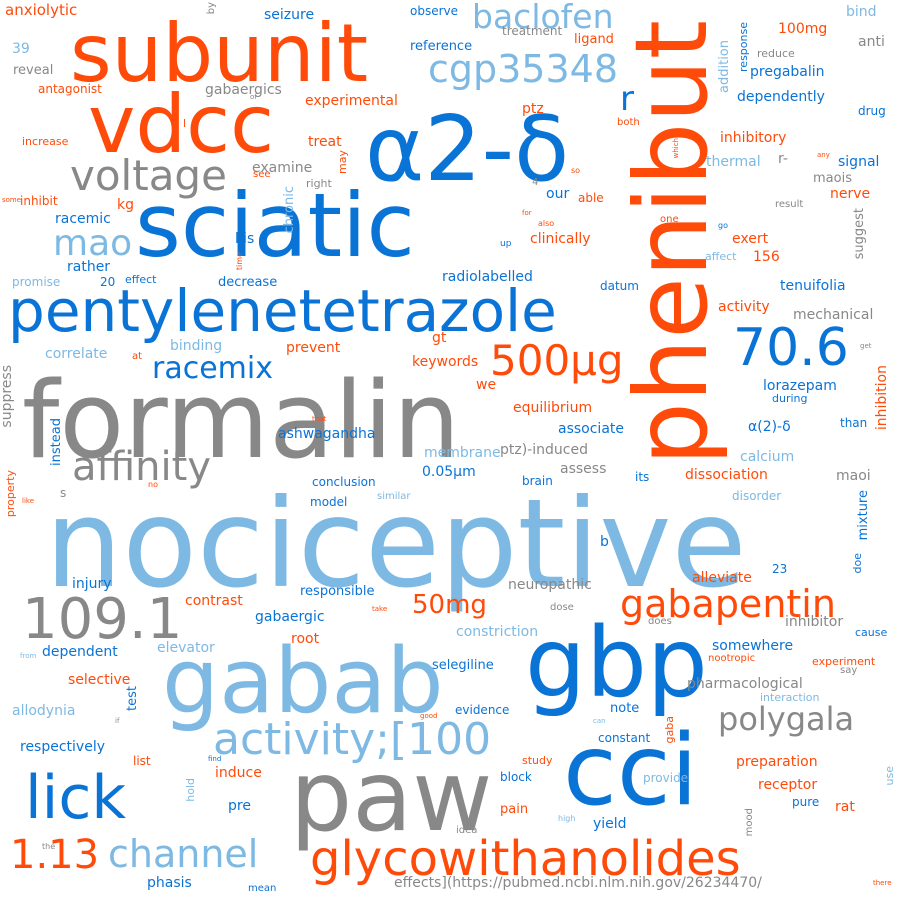 Image resolution: width=900 pixels, height=900 pixels. Describe the element at coordinates (889, 776) in the screenshot. I see `word-use: use` at that location.